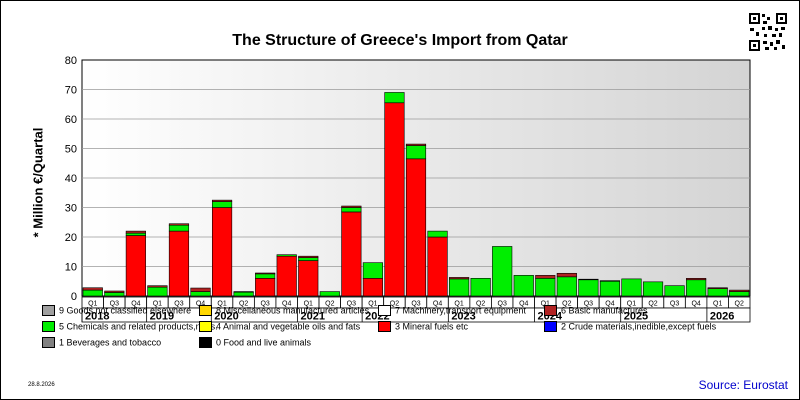  What do you see at coordinates (71, 120) in the screenshot?
I see `y-tick-label: 60` at bounding box center [71, 120].